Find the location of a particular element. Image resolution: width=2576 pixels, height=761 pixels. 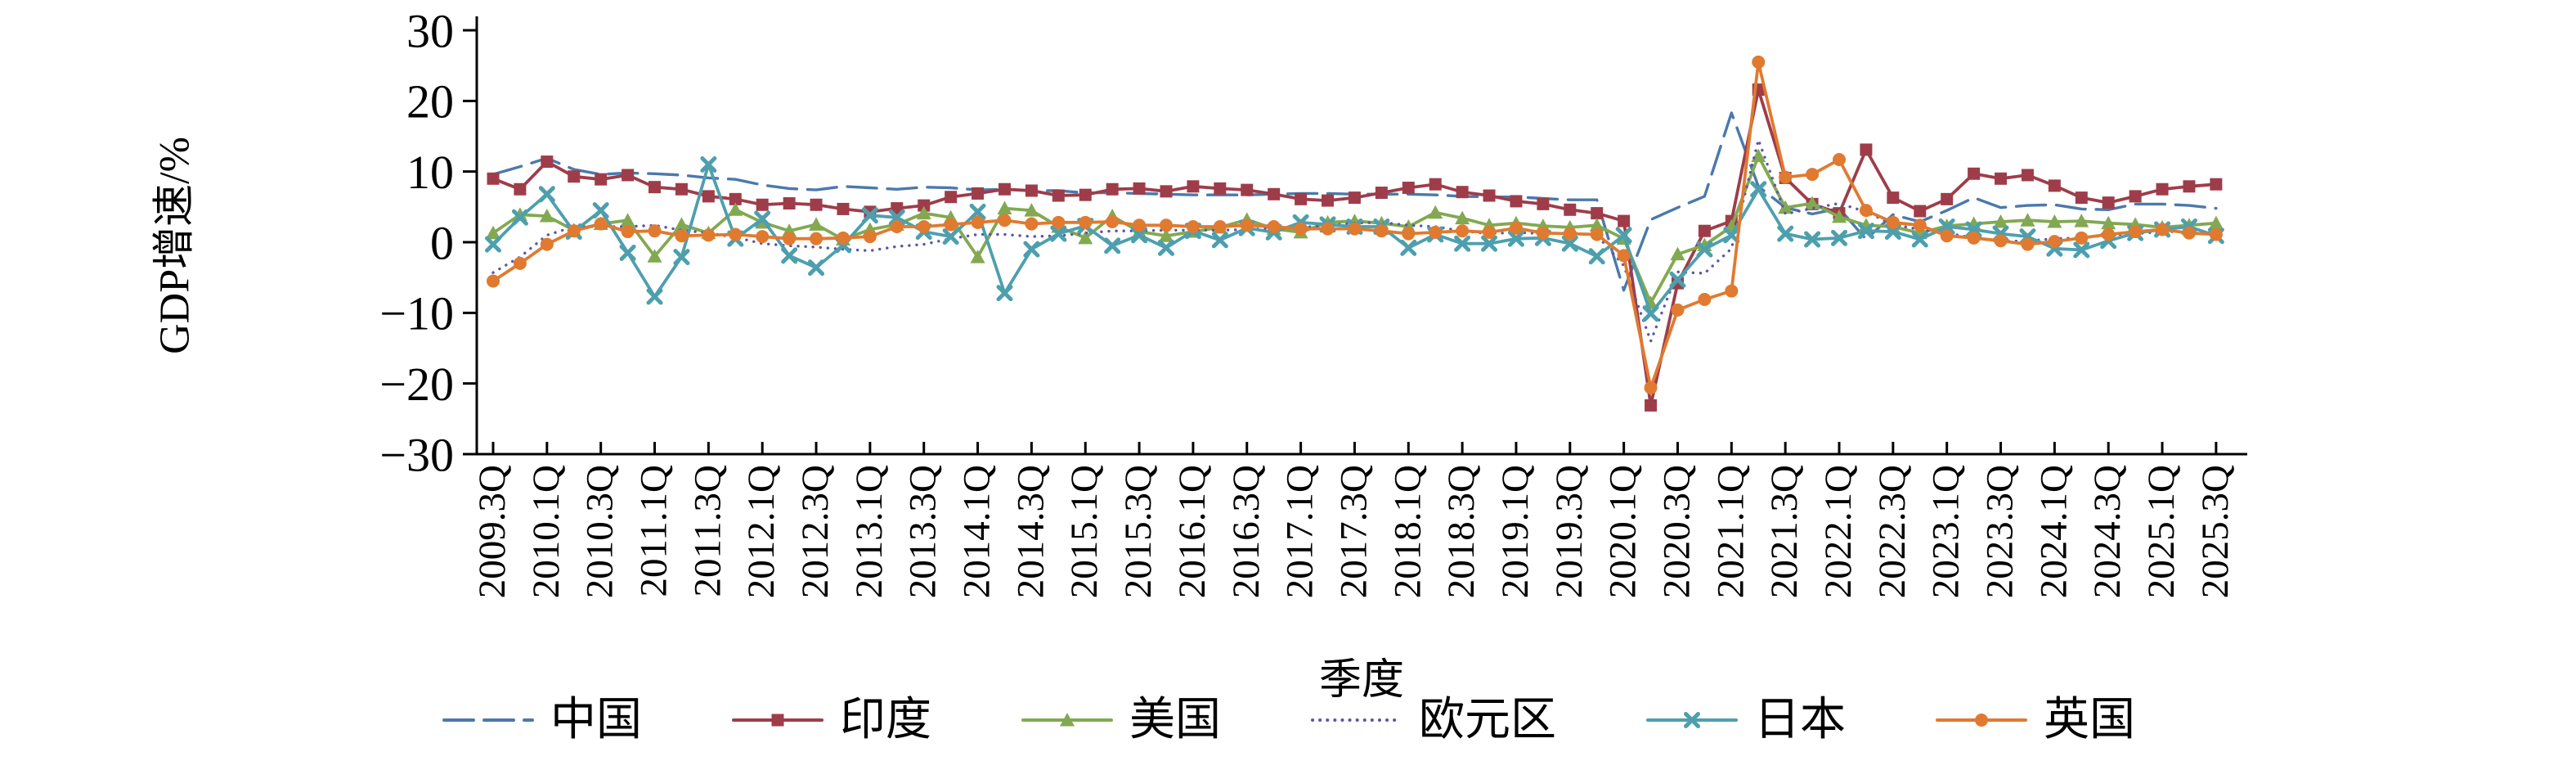

x-tick-label: 2023.3Q is located at coordinates (2000, 531).